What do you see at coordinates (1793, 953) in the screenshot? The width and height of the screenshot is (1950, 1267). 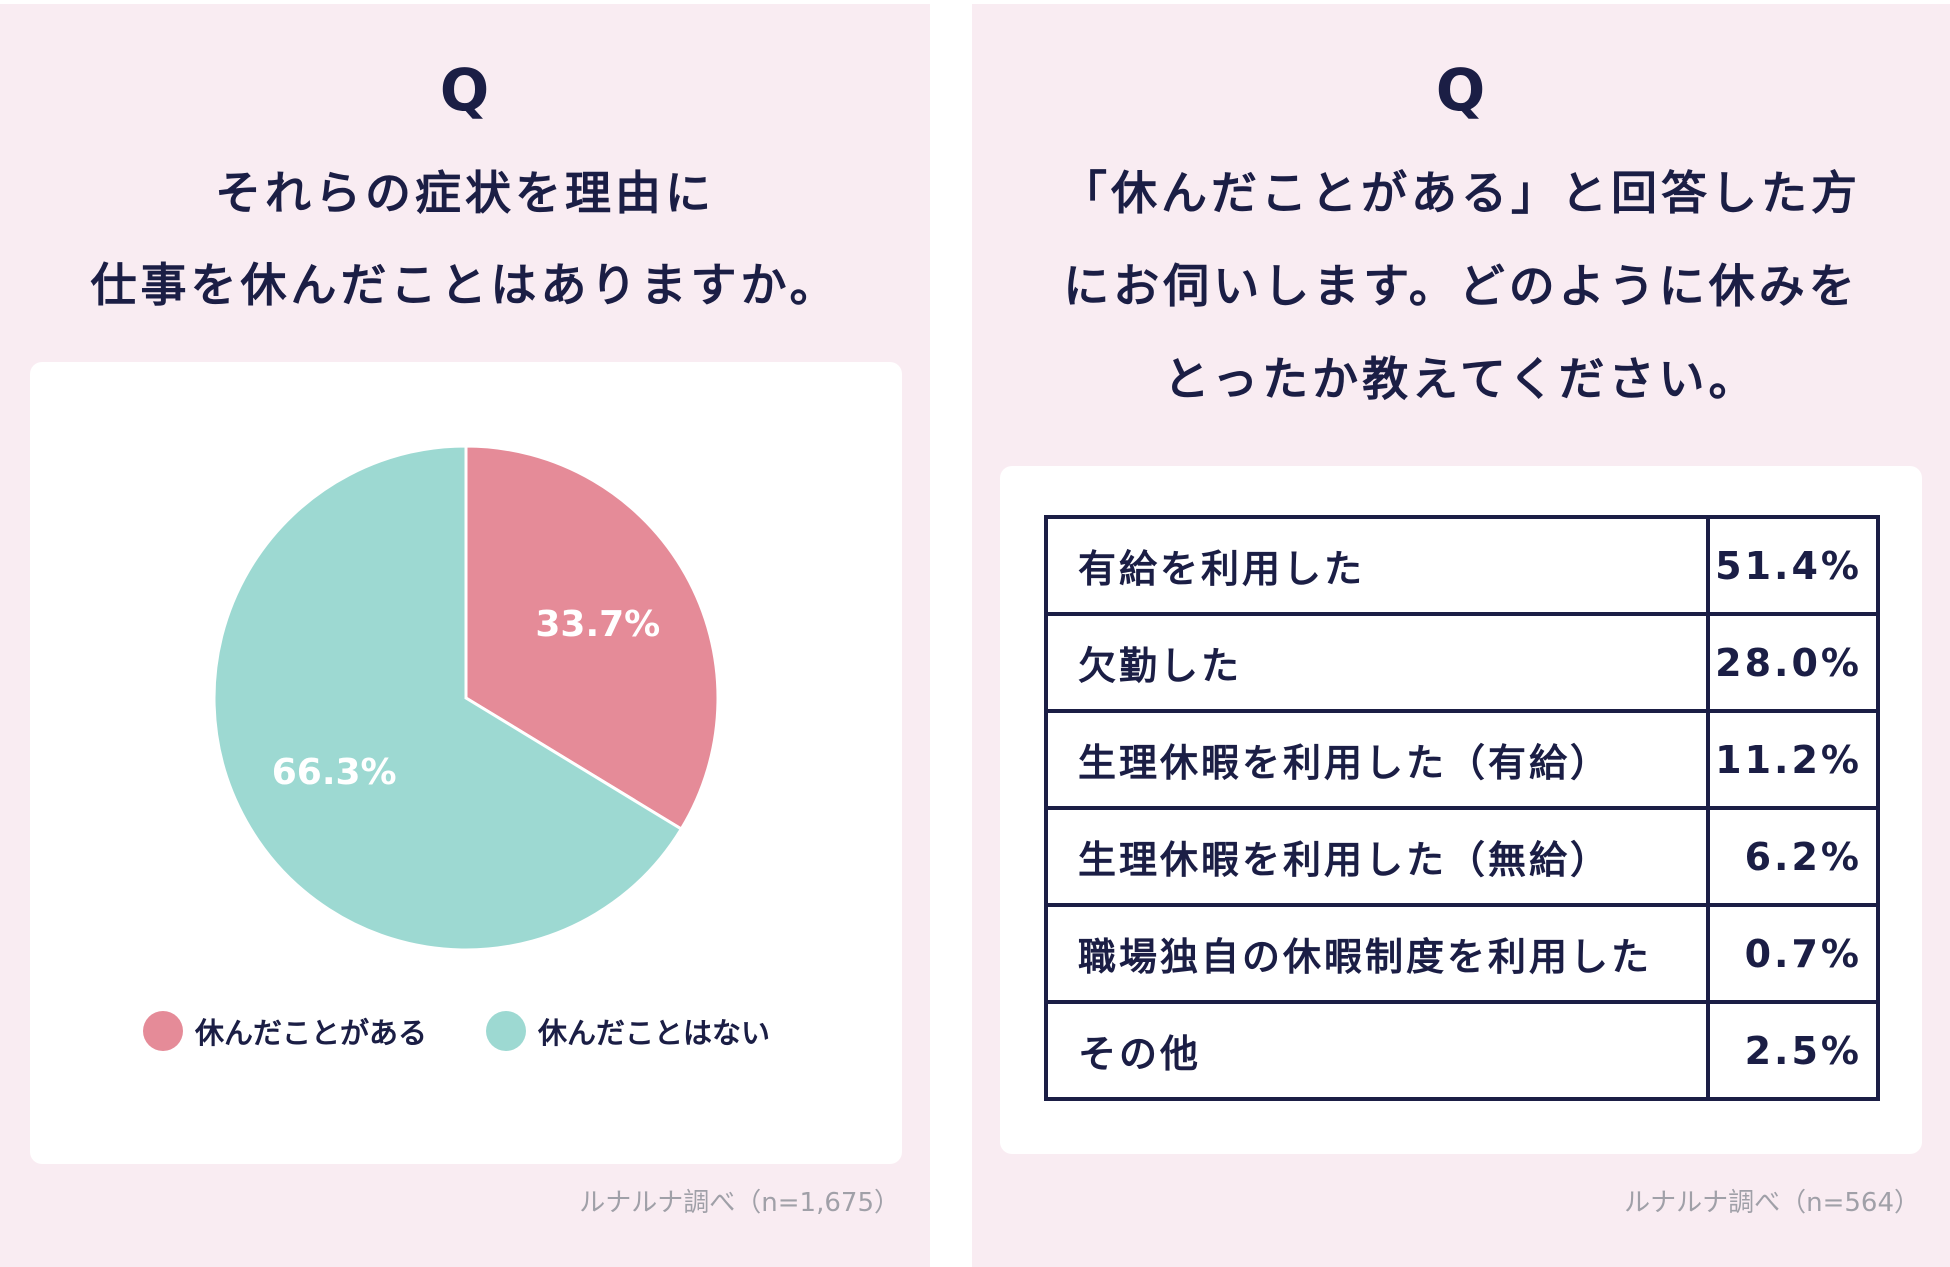 I see `row-value: 0.7%` at bounding box center [1793, 953].